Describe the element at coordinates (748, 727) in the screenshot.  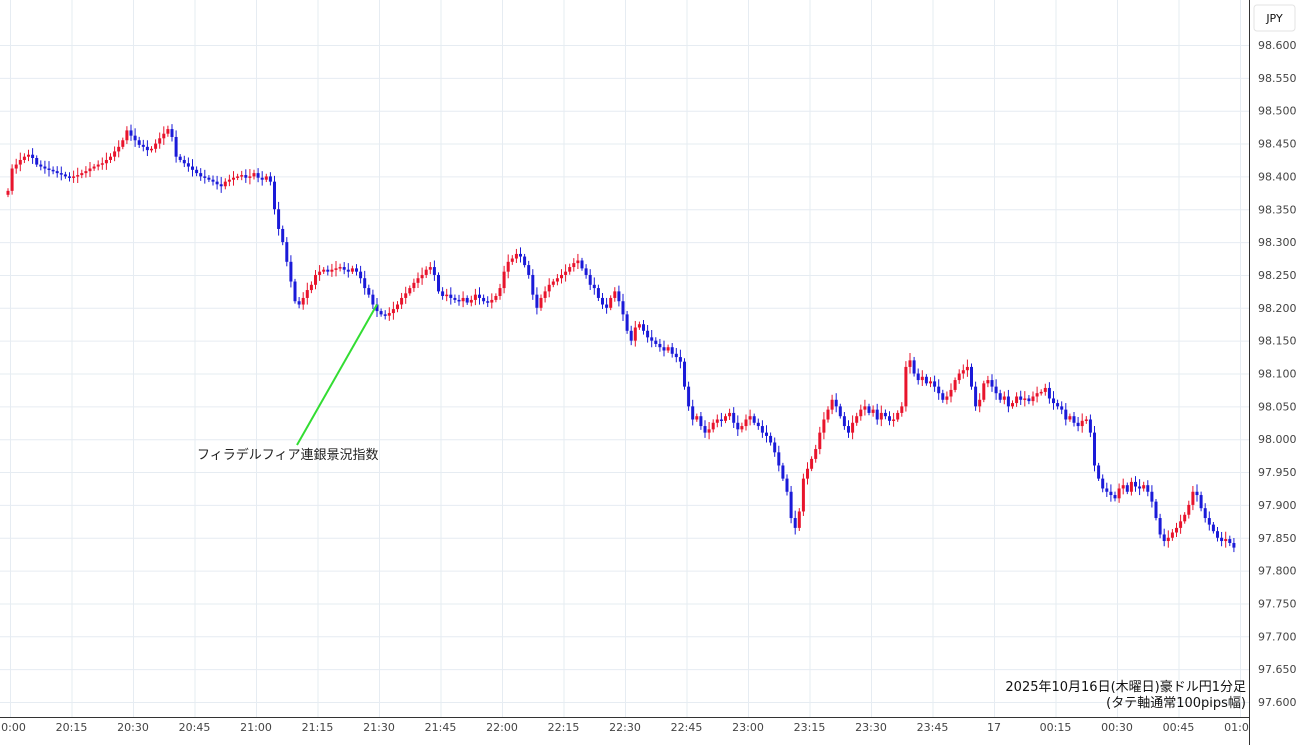
I see `time-tick-label: 23:00` at that location.